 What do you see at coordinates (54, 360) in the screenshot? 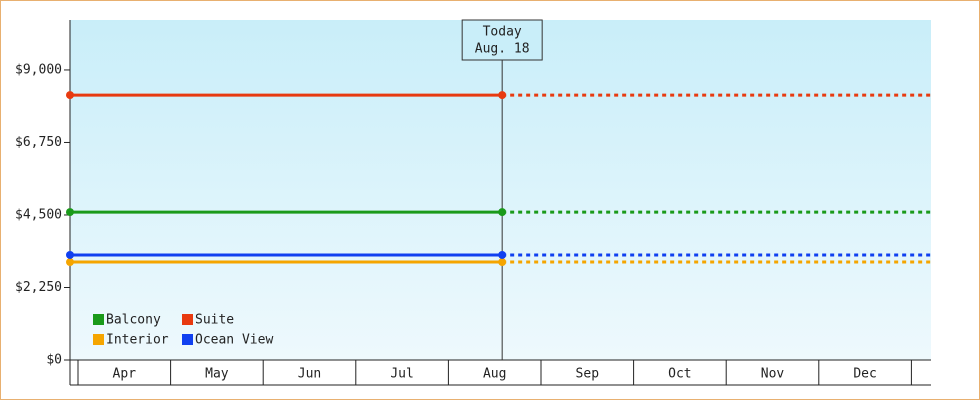
I see `y-tick-label: $0` at bounding box center [54, 360].